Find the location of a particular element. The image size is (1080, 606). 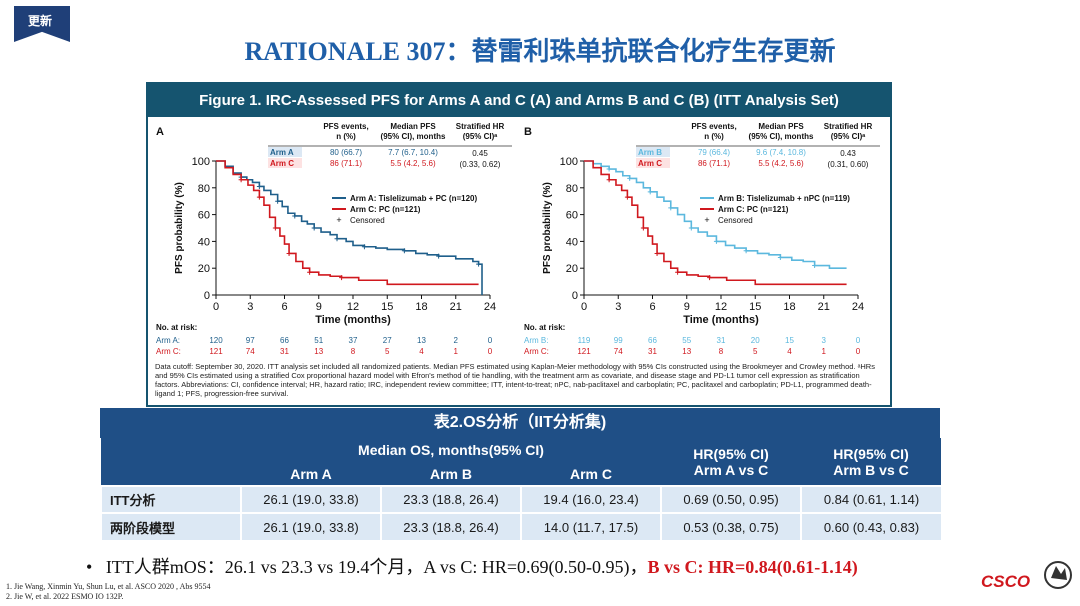

x-tick-label: 9 is located at coordinates (319, 307).